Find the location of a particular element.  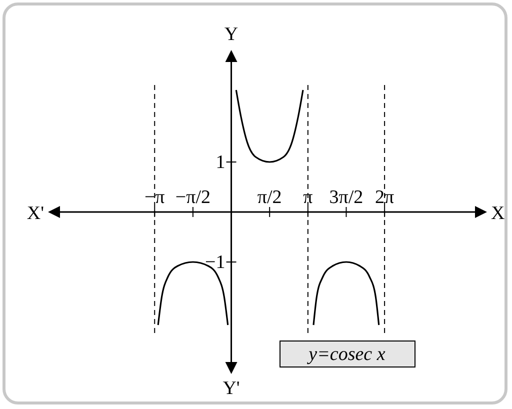

x-tick-label: 3π/2 is located at coordinates (346, 197).